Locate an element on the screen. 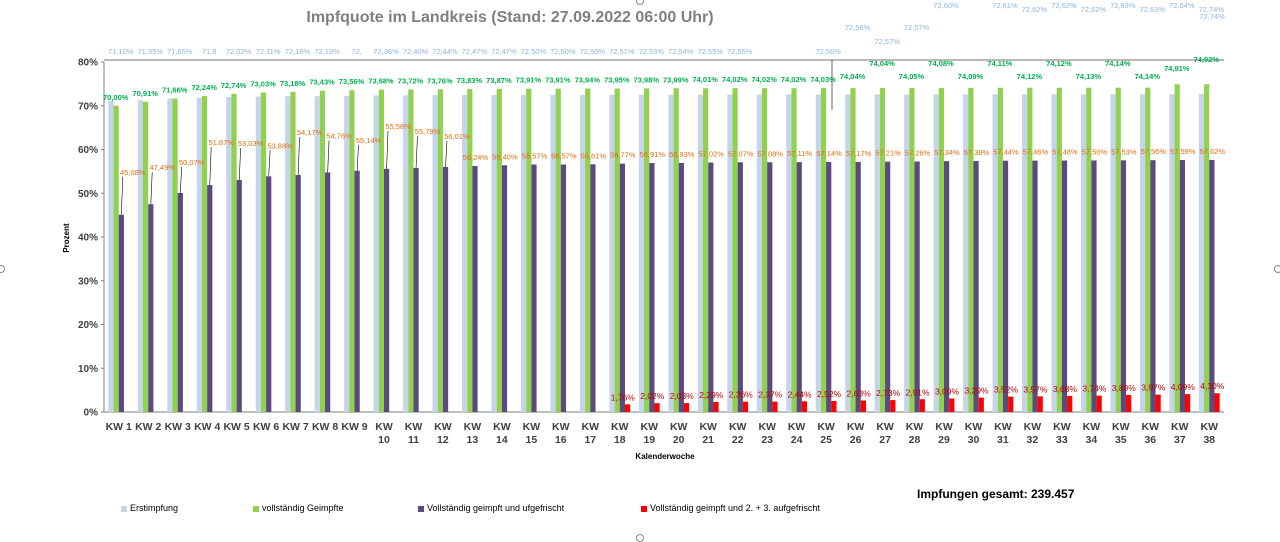 This screenshot has width=1280, height=542. y-tick-label: 80% is located at coordinates (88, 63).